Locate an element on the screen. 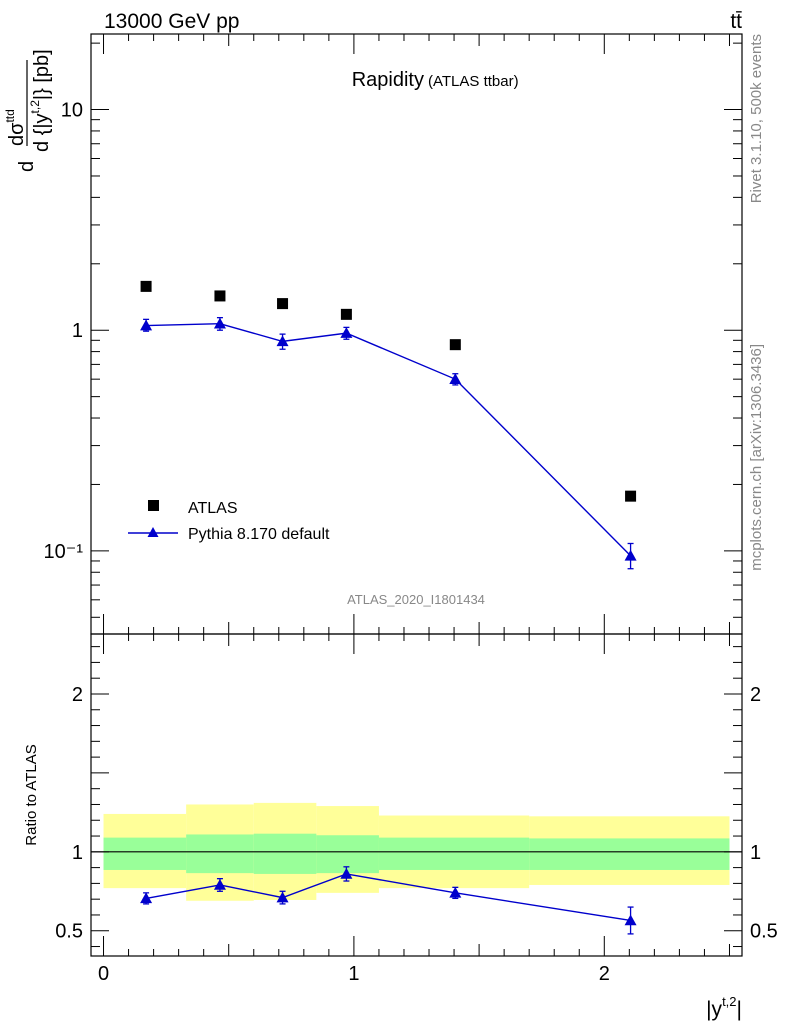  ratio-y-tick-label-left: 1 is located at coordinates (77, 853).